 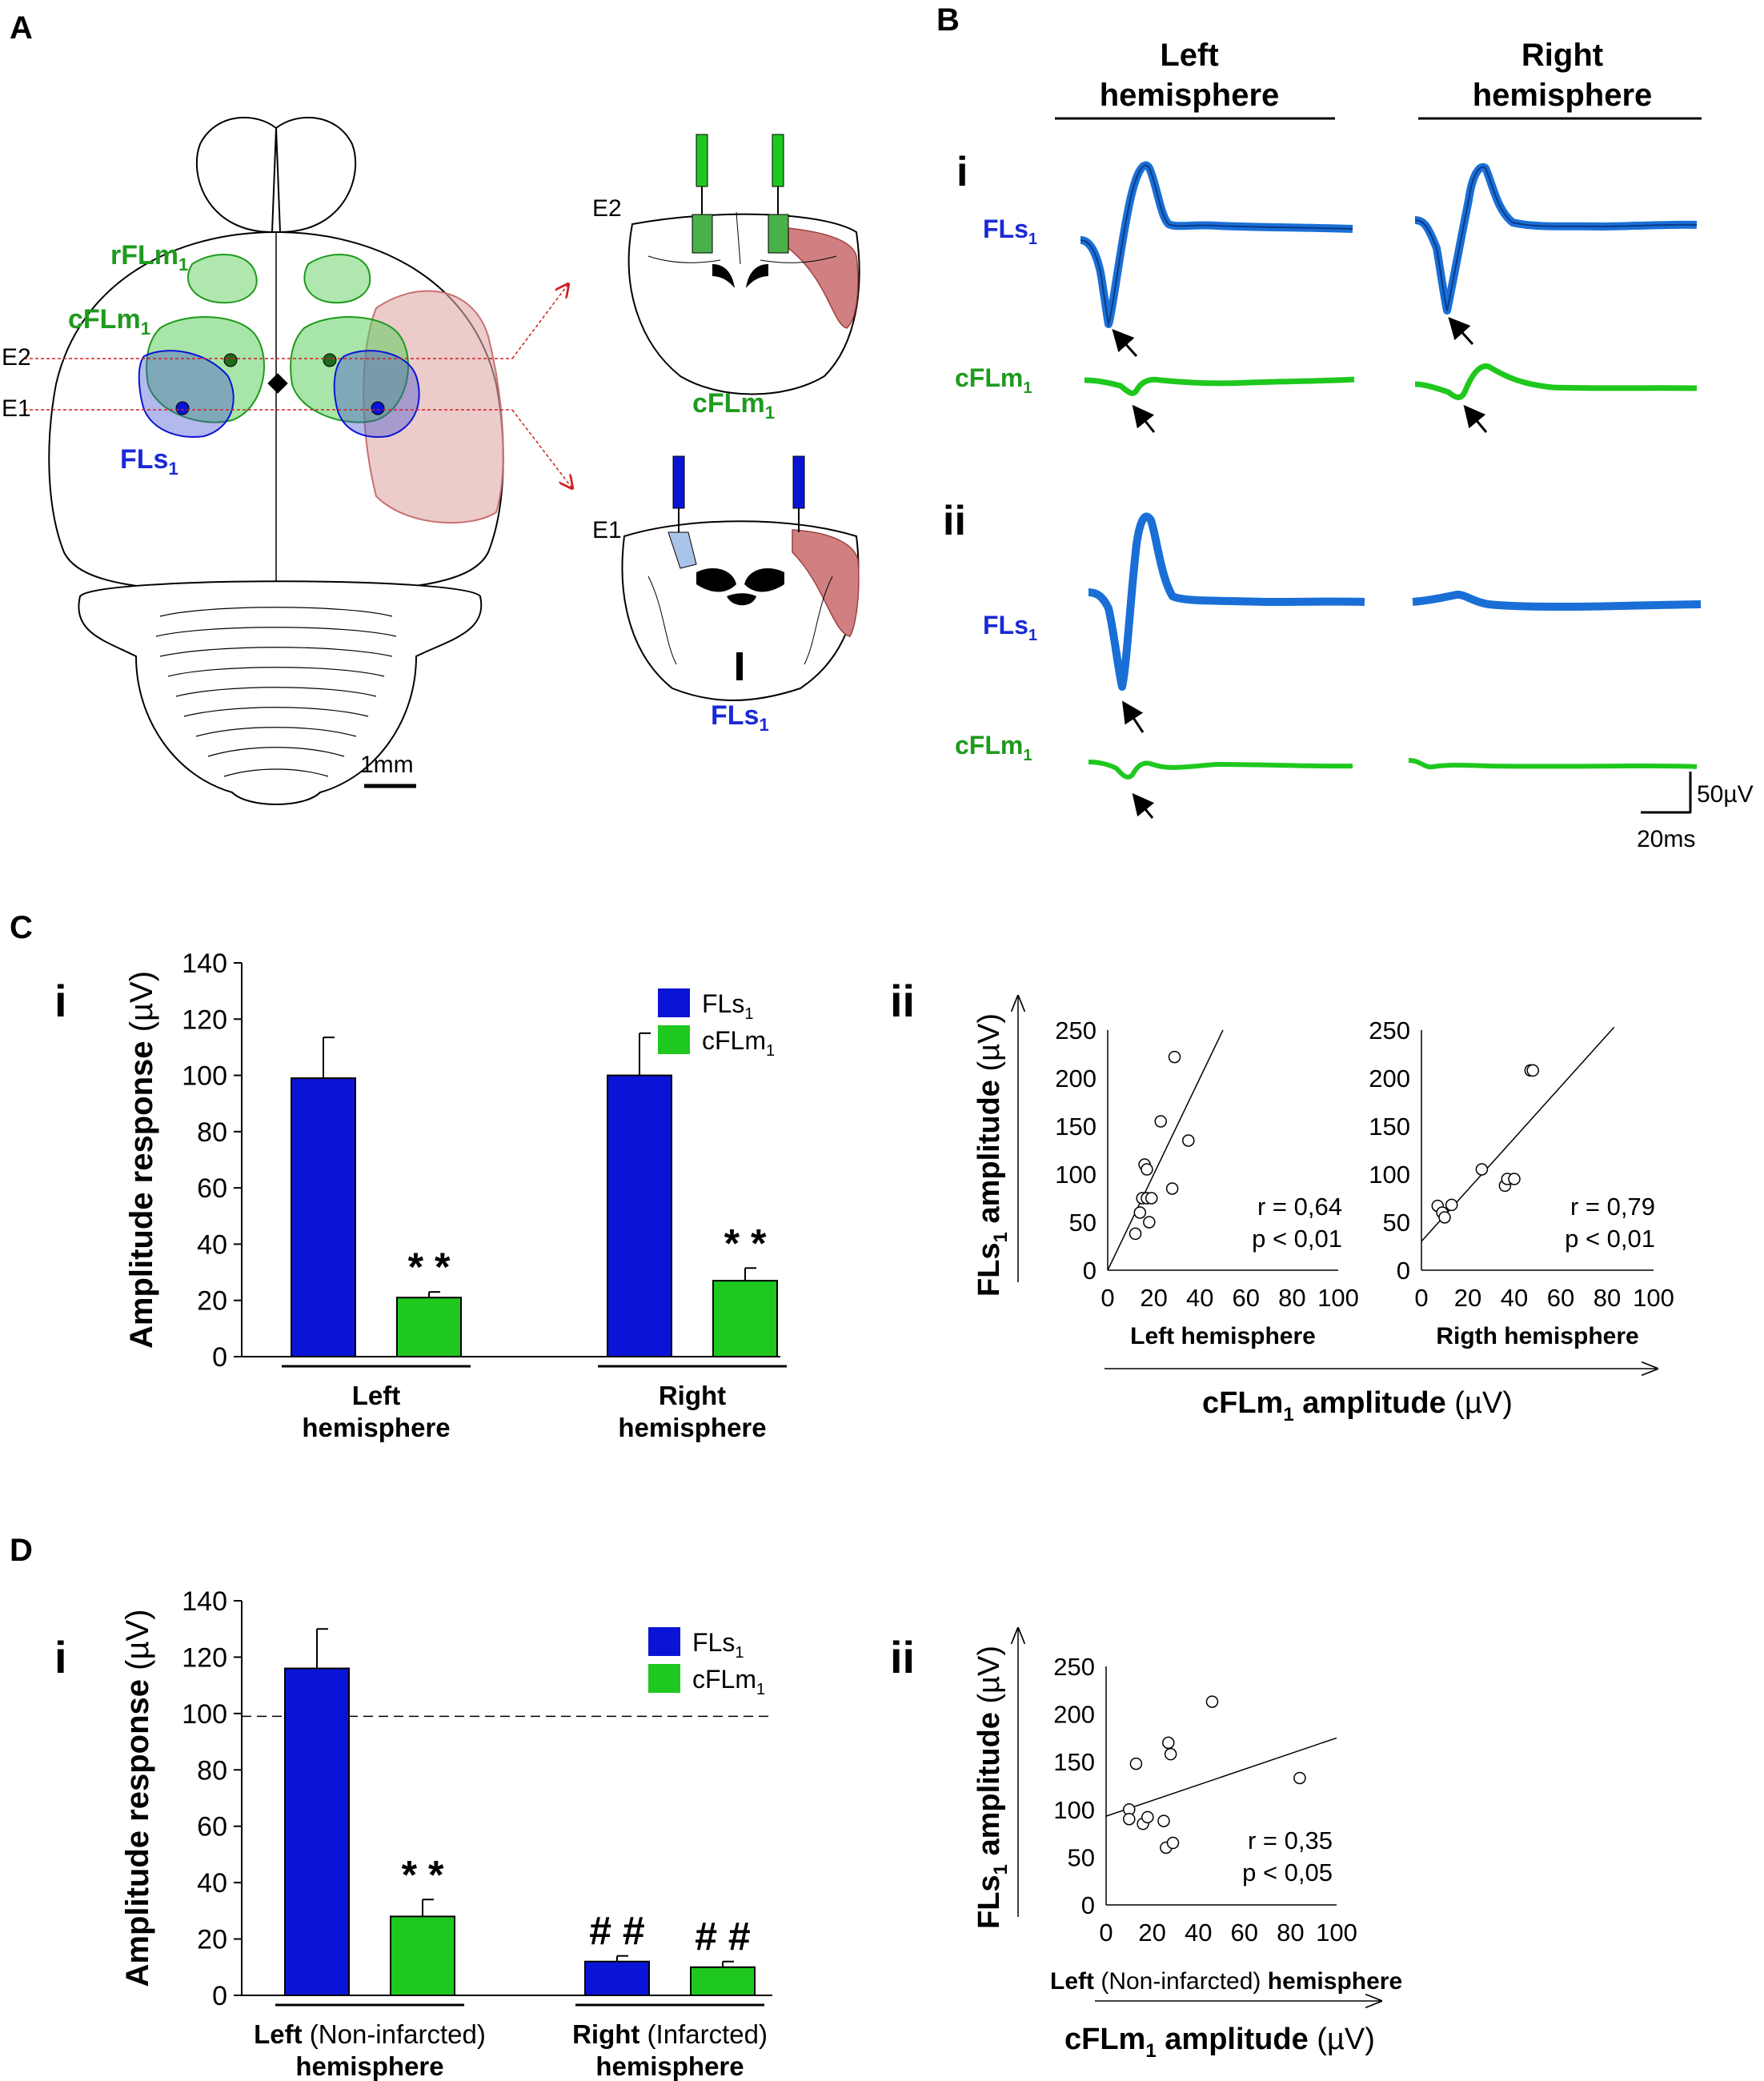 I want to click on bregma-marker, so click(x=277, y=383).